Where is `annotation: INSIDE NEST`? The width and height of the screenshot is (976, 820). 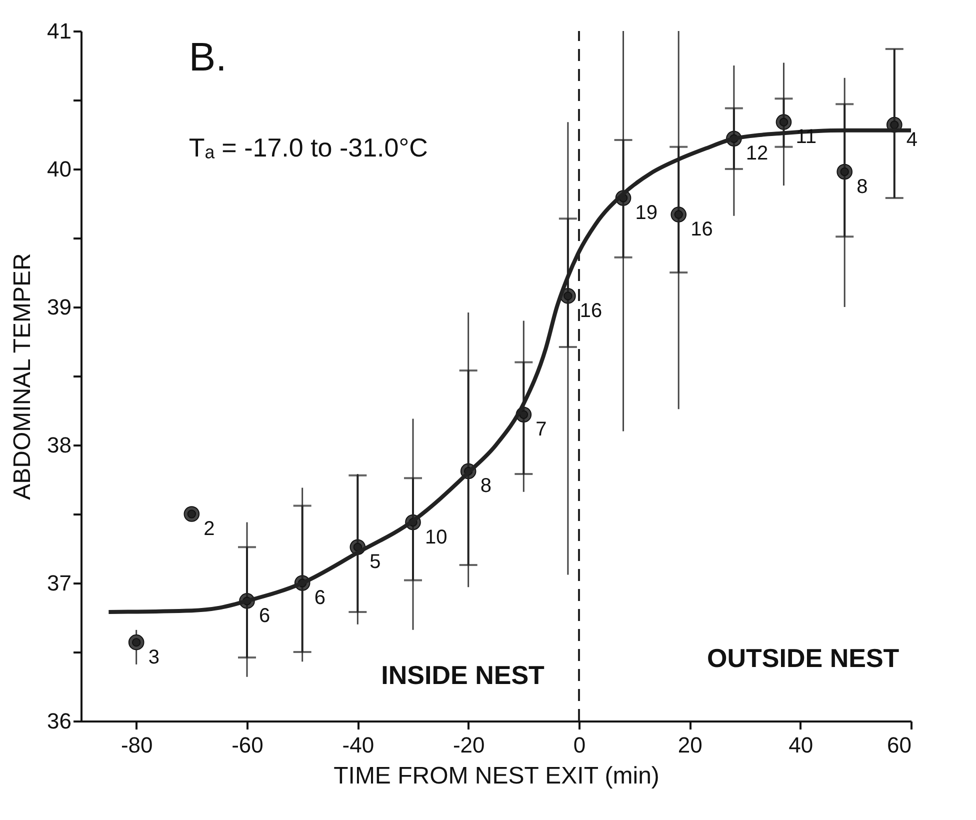 annotation: INSIDE NEST is located at coordinates (463, 675).